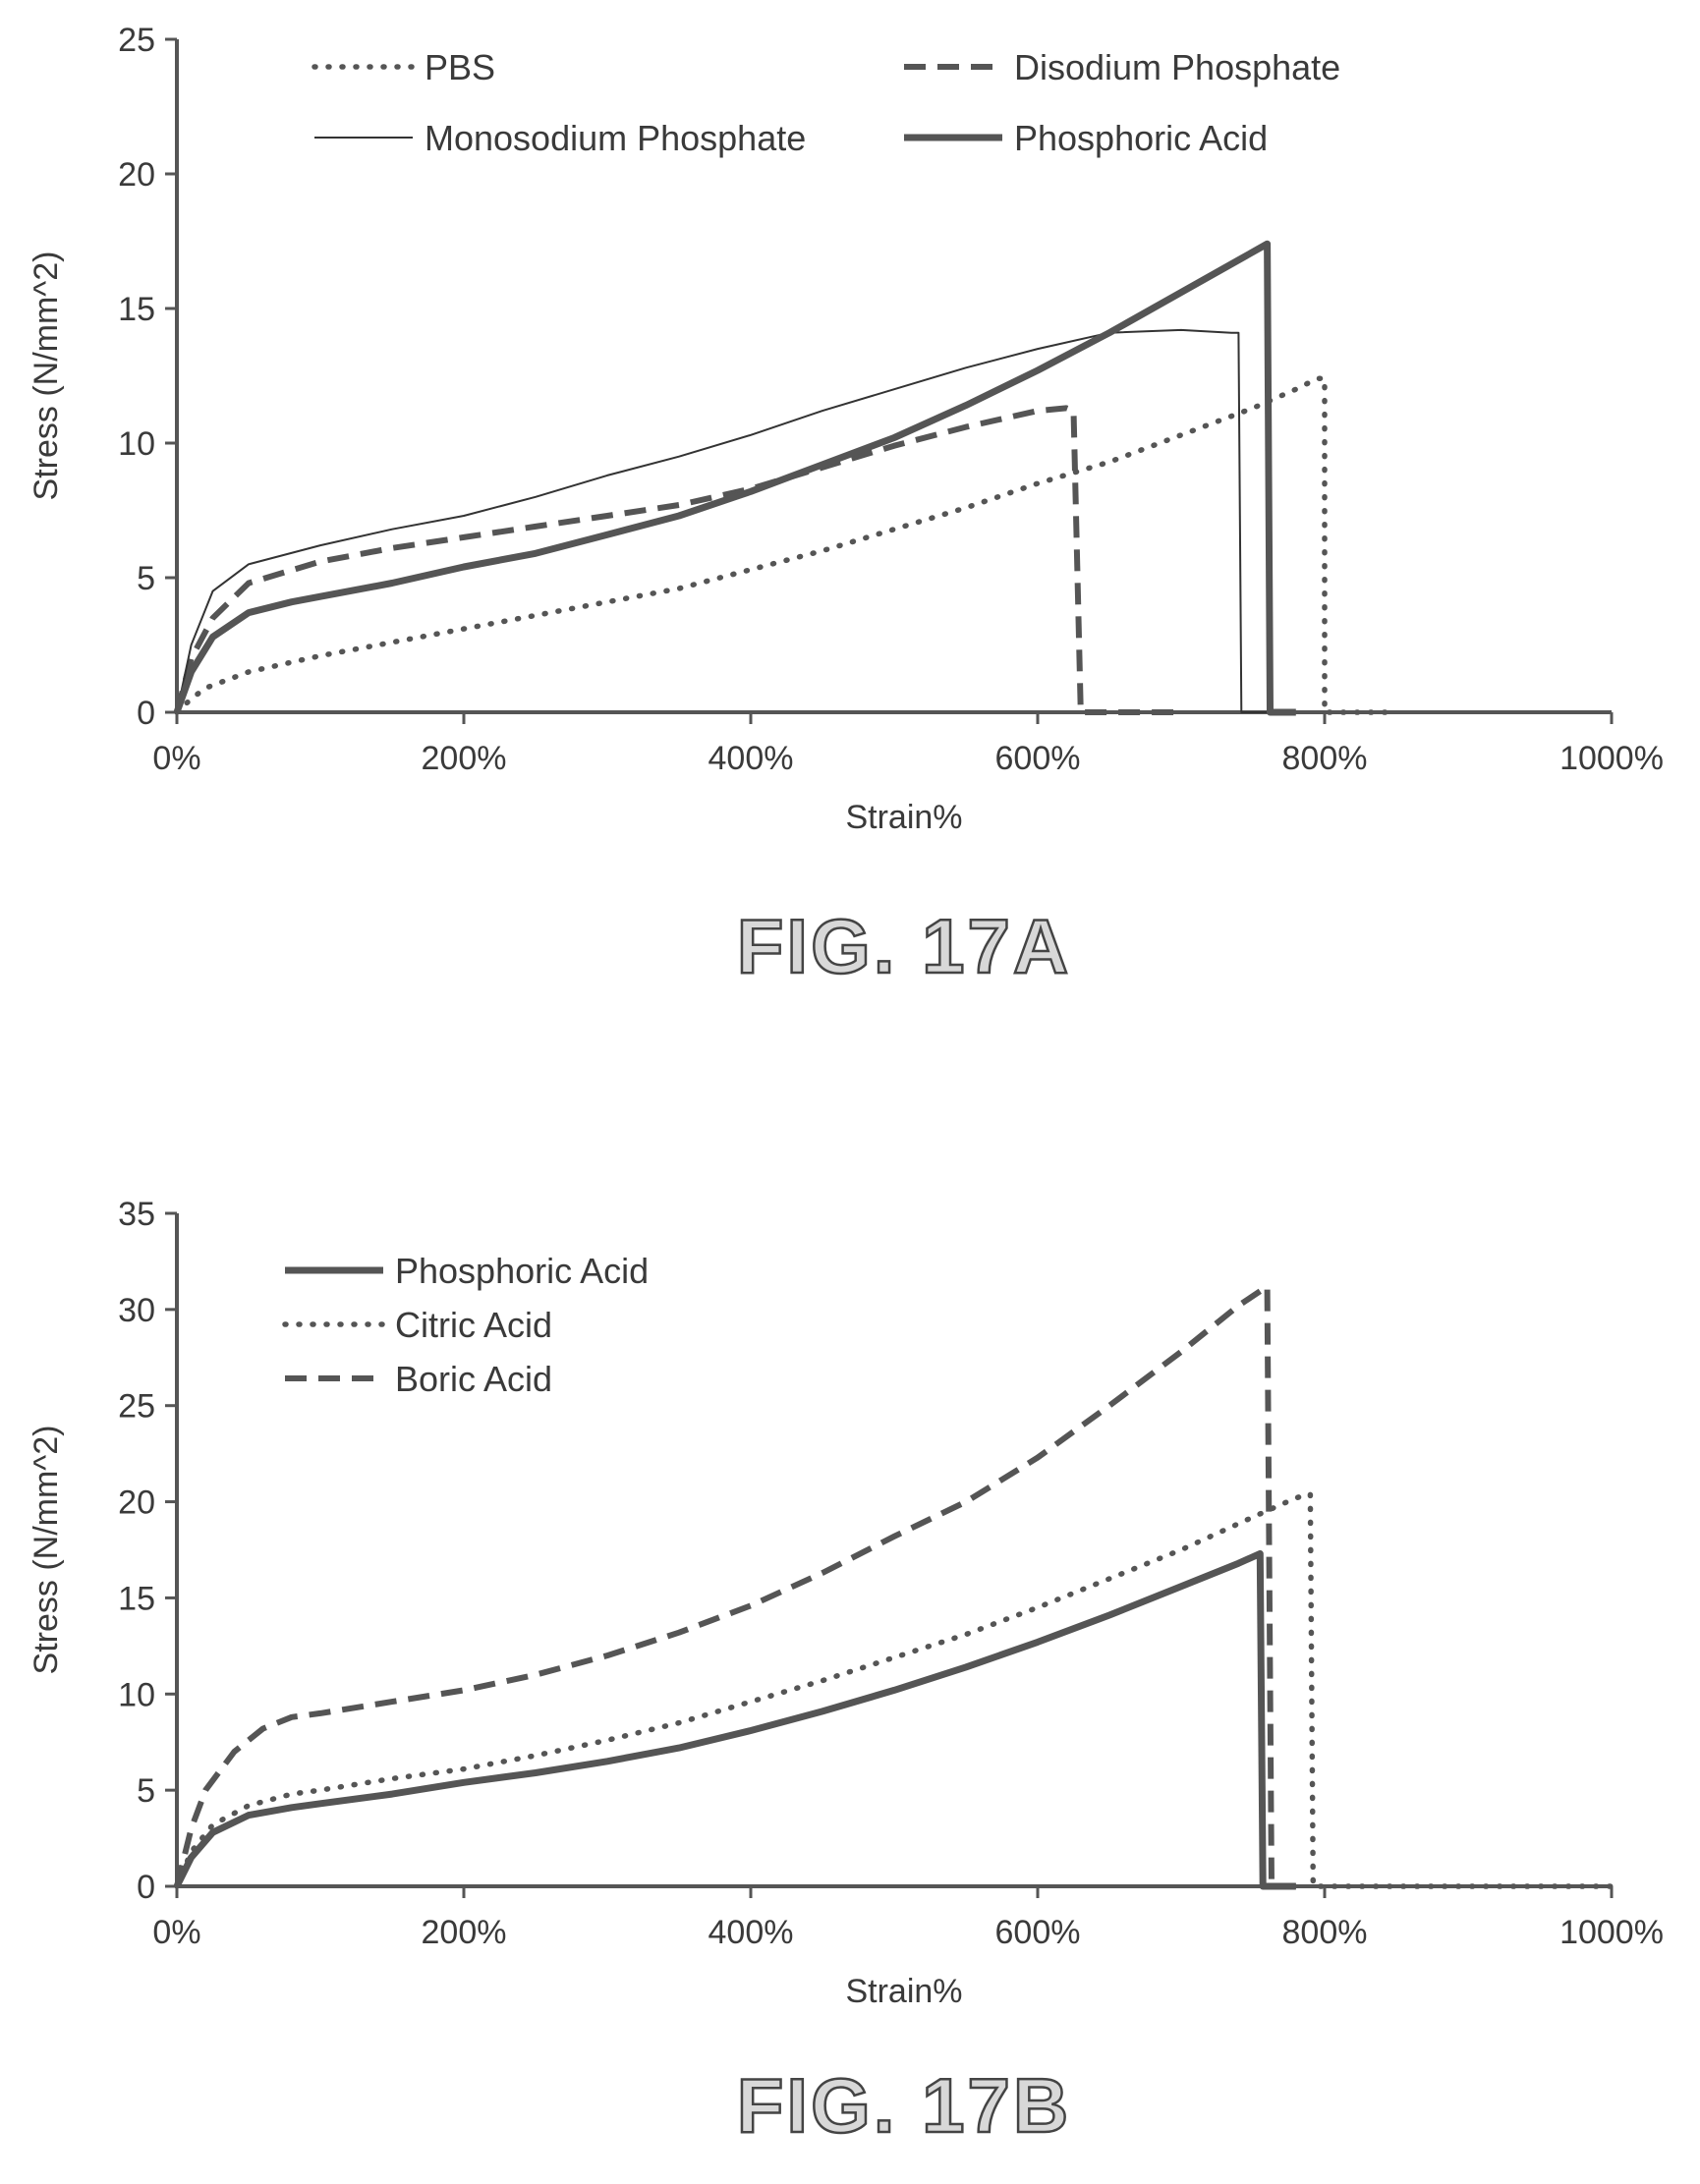  I want to click on y-tick-label: 35, so click(136, 1214).